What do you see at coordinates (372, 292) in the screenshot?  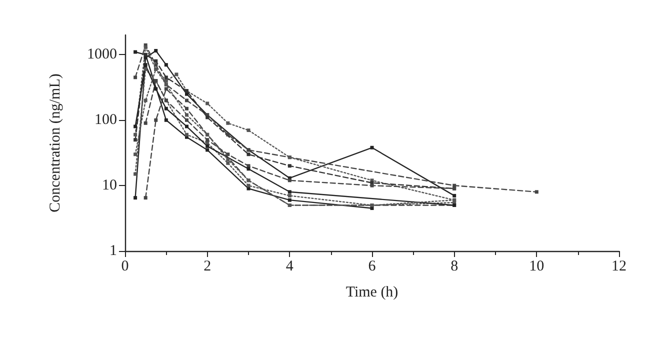 I see `x-axis-title: Time (h)` at bounding box center [372, 292].